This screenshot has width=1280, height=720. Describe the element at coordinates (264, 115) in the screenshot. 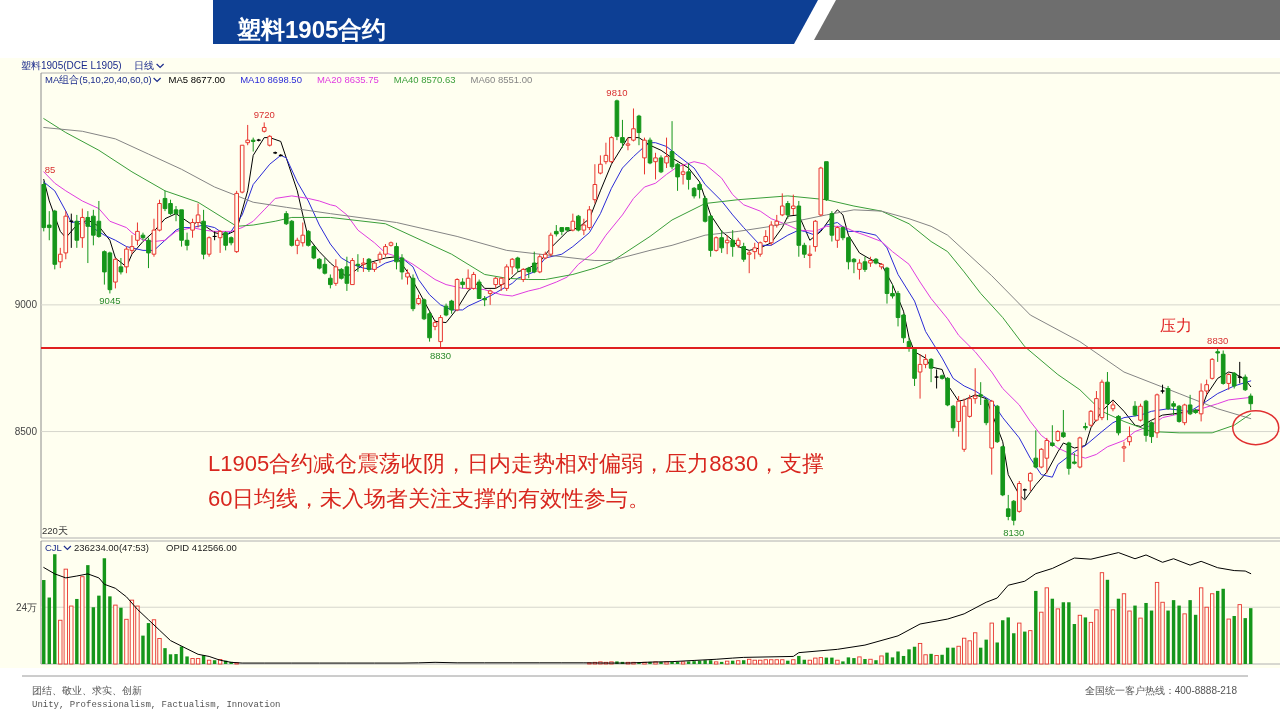

I see `annotation: 9720` at that location.